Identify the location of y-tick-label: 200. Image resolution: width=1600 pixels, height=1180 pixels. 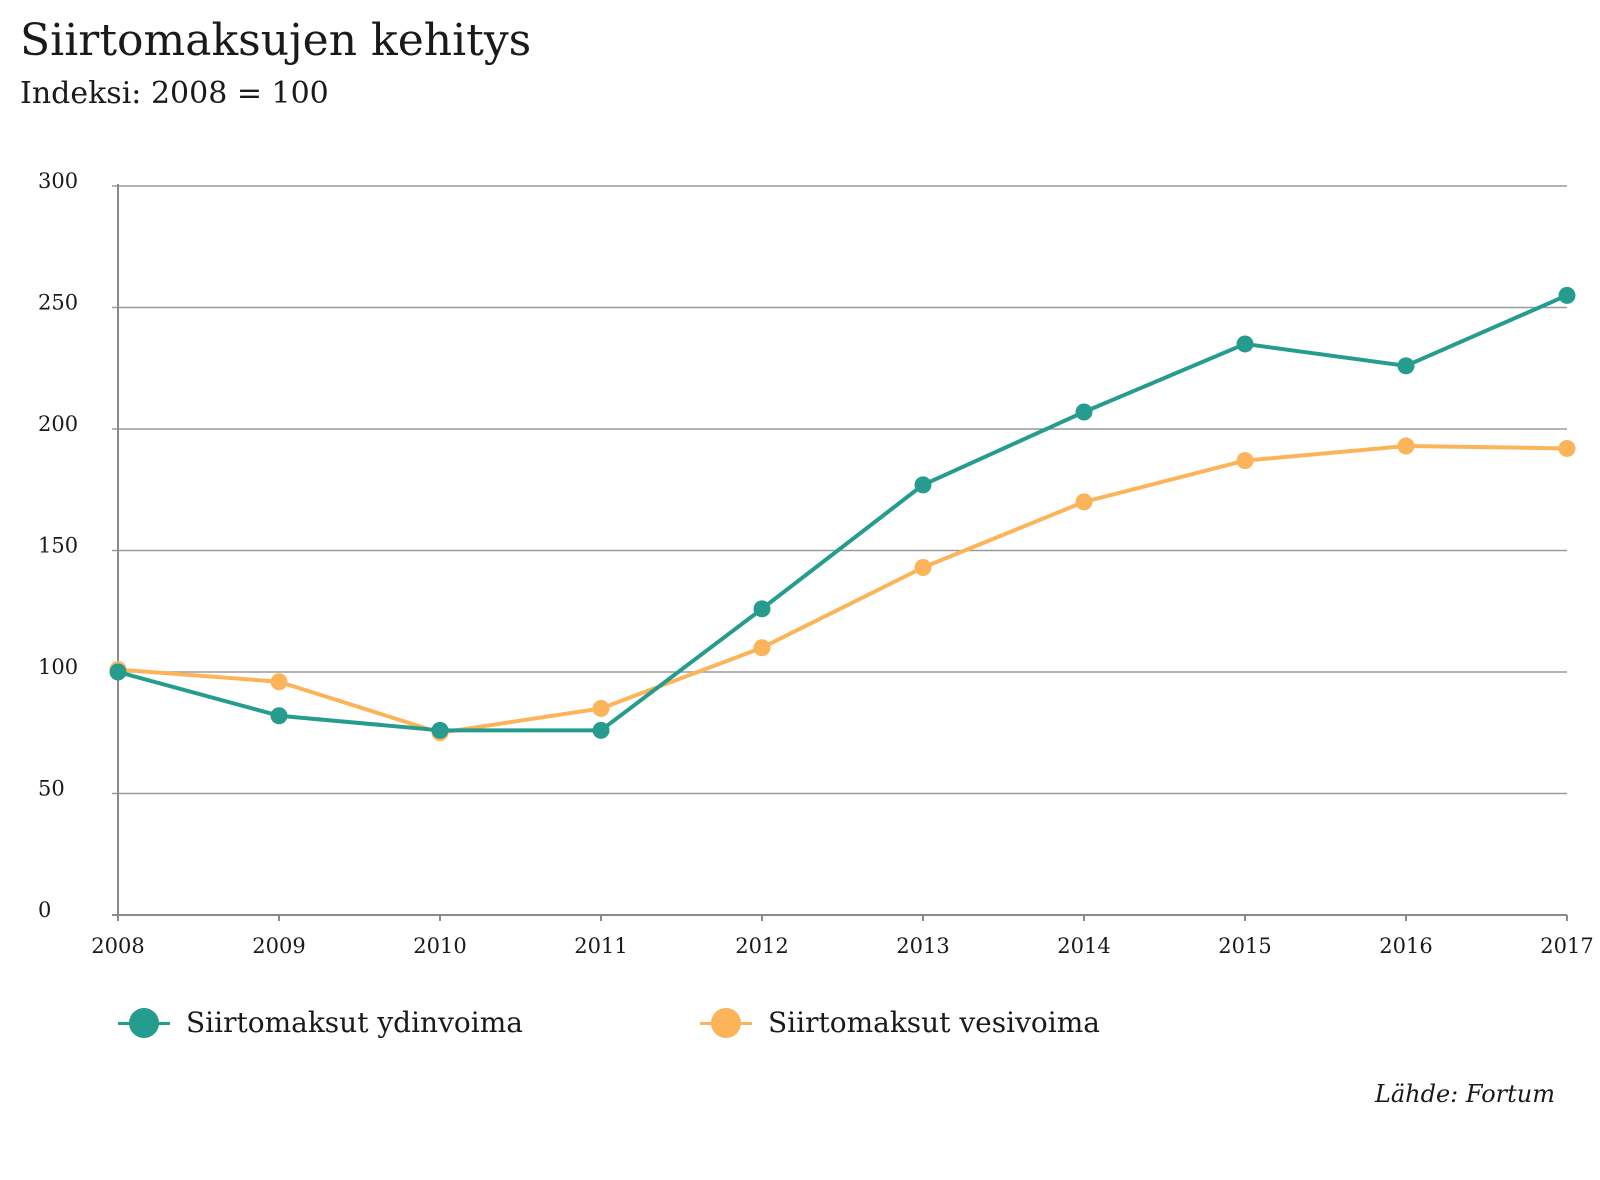
(58, 424).